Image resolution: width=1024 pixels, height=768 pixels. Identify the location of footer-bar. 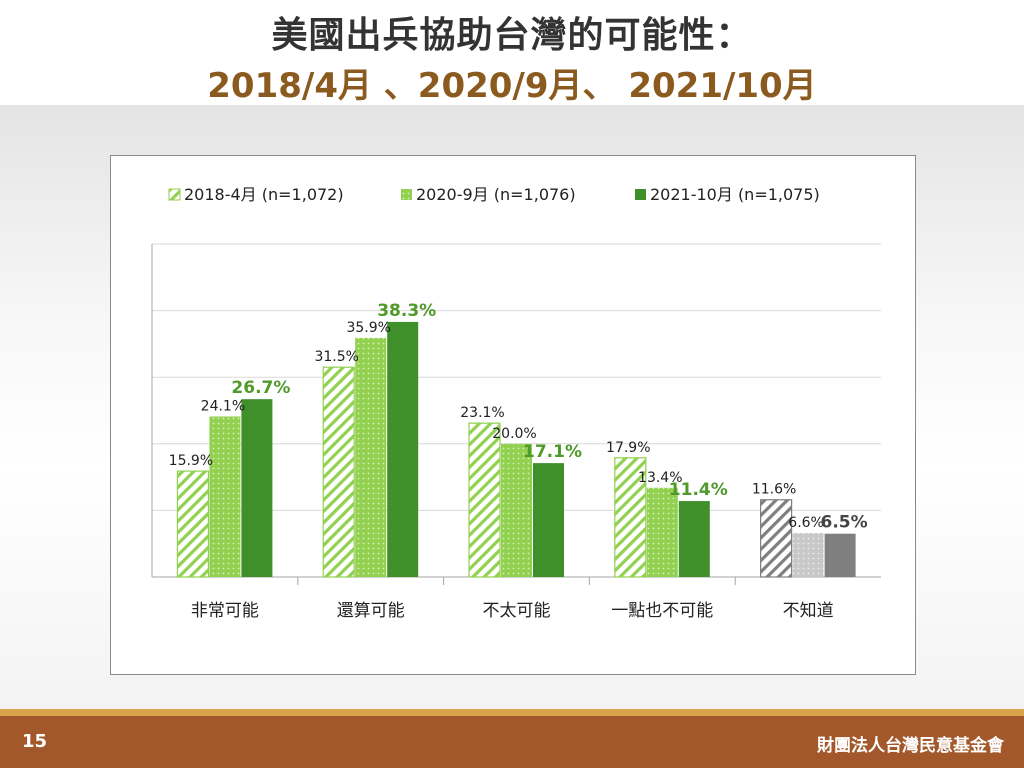
(512, 742).